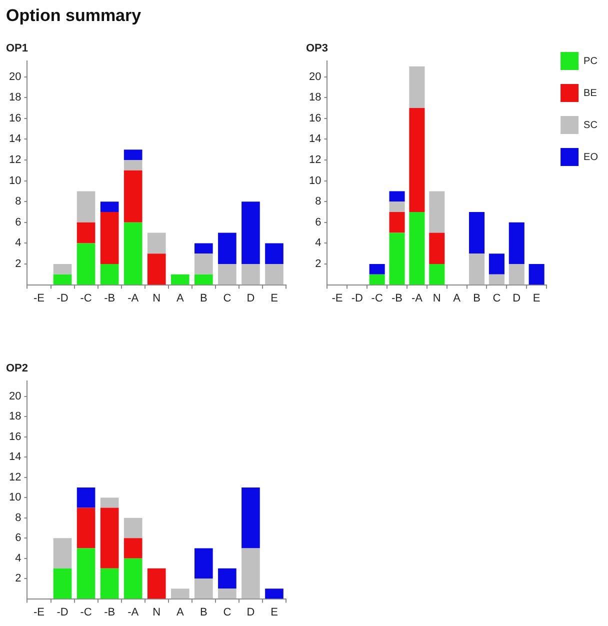 This screenshot has width=608, height=626. What do you see at coordinates (17, 48) in the screenshot?
I see `chart-title: OP1` at bounding box center [17, 48].